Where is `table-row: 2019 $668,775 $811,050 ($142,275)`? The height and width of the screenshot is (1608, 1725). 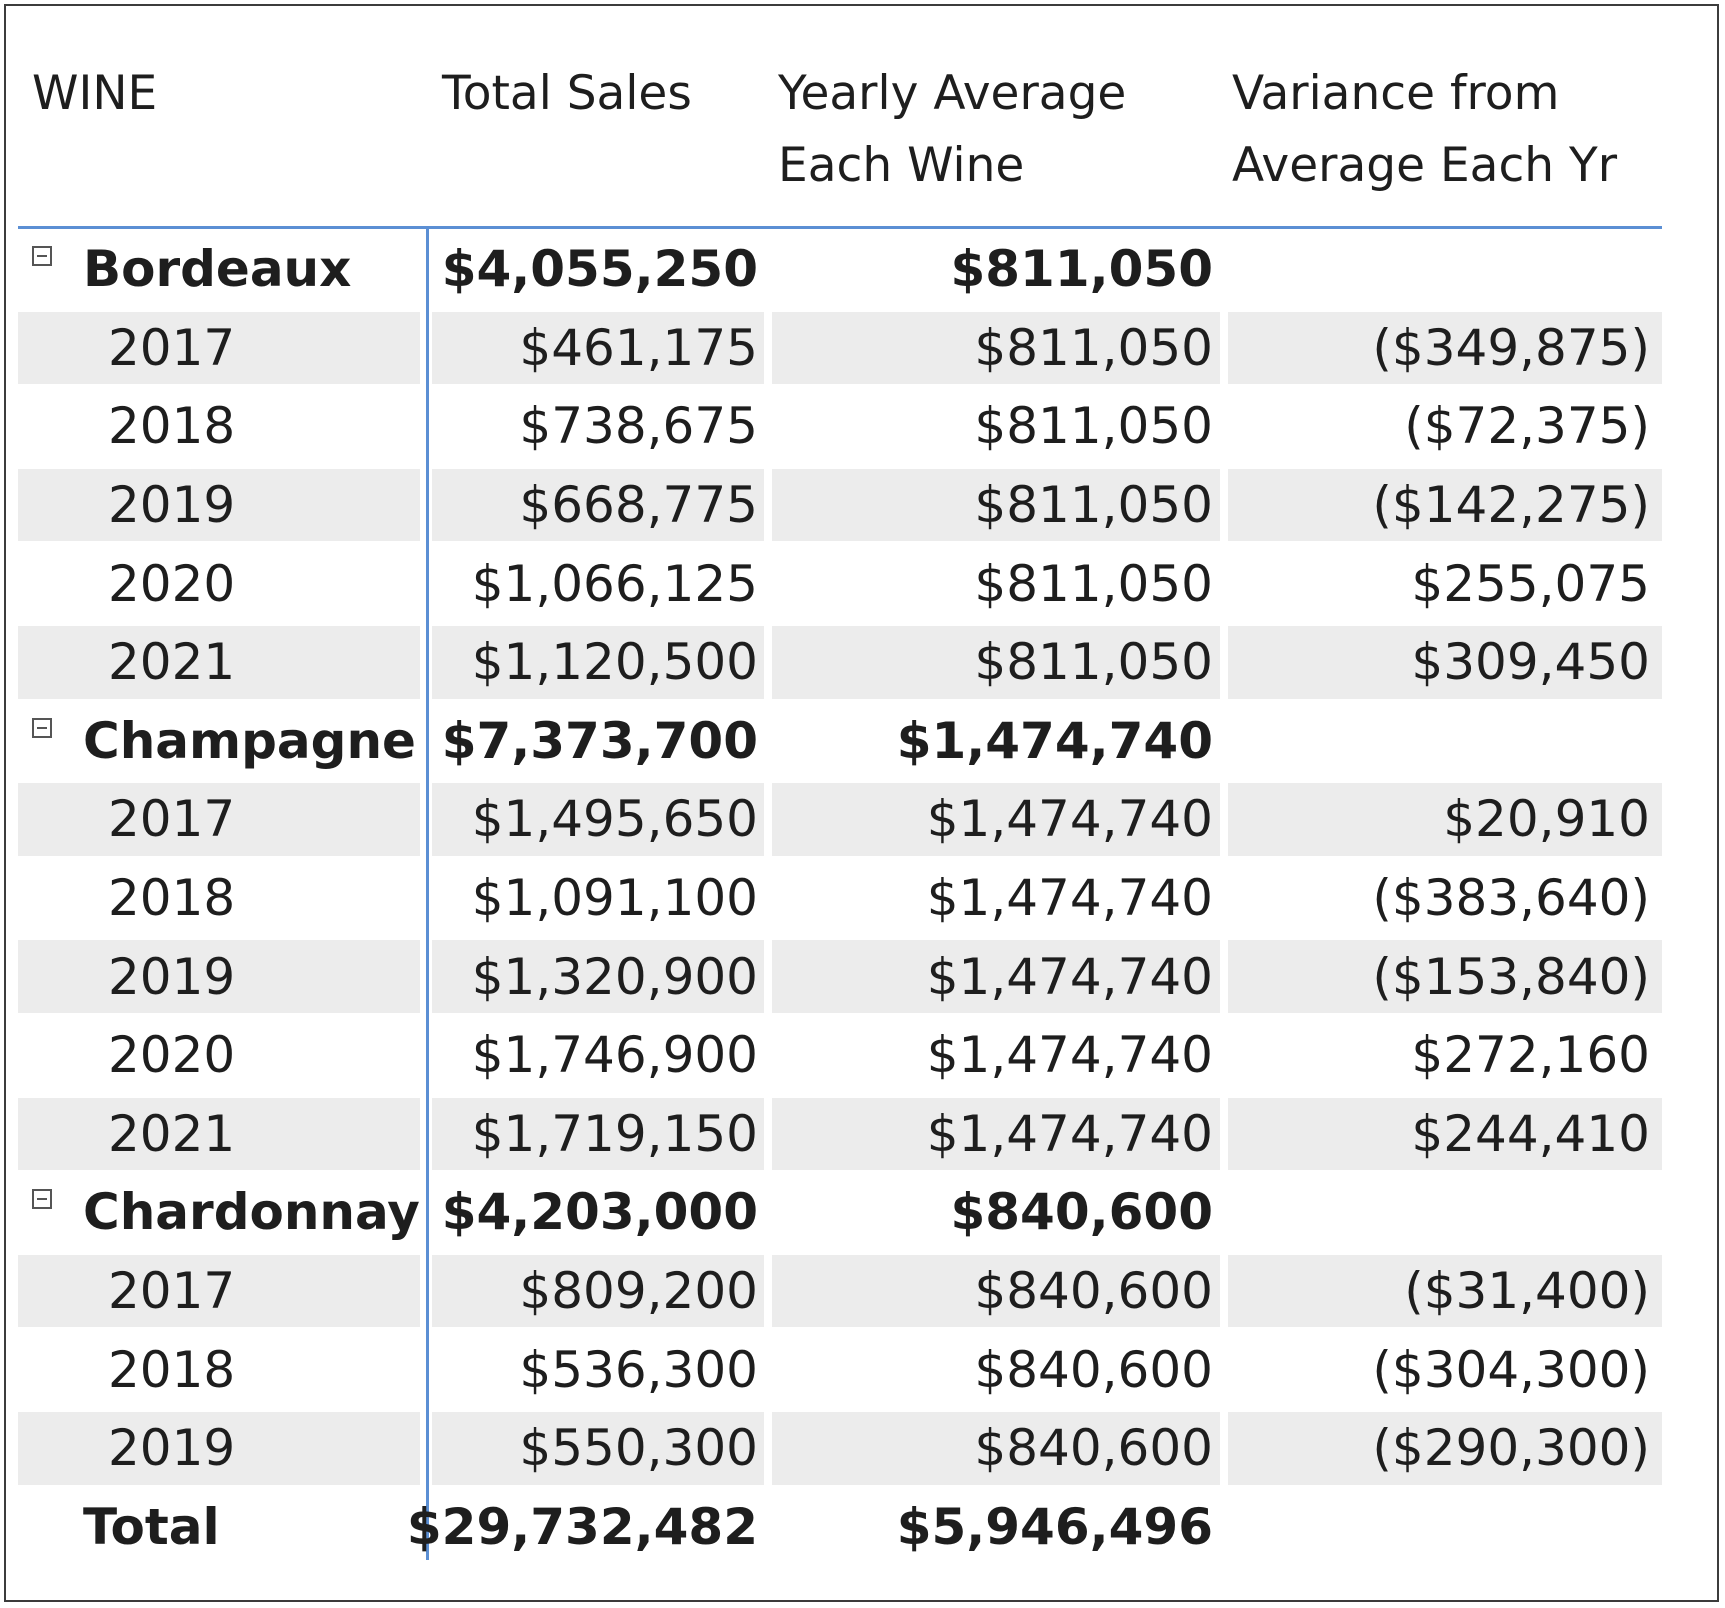
table-row: 2019 $668,775 $811,050 ($142,275) is located at coordinates (840, 505).